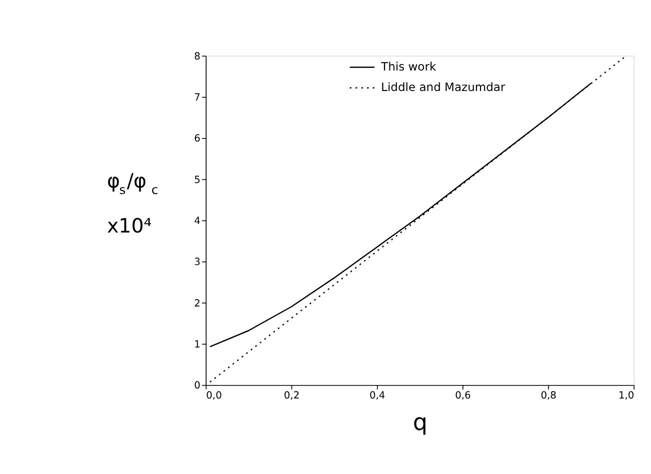  What do you see at coordinates (197, 386) in the screenshot?
I see `y-tick-label: 0` at bounding box center [197, 386].